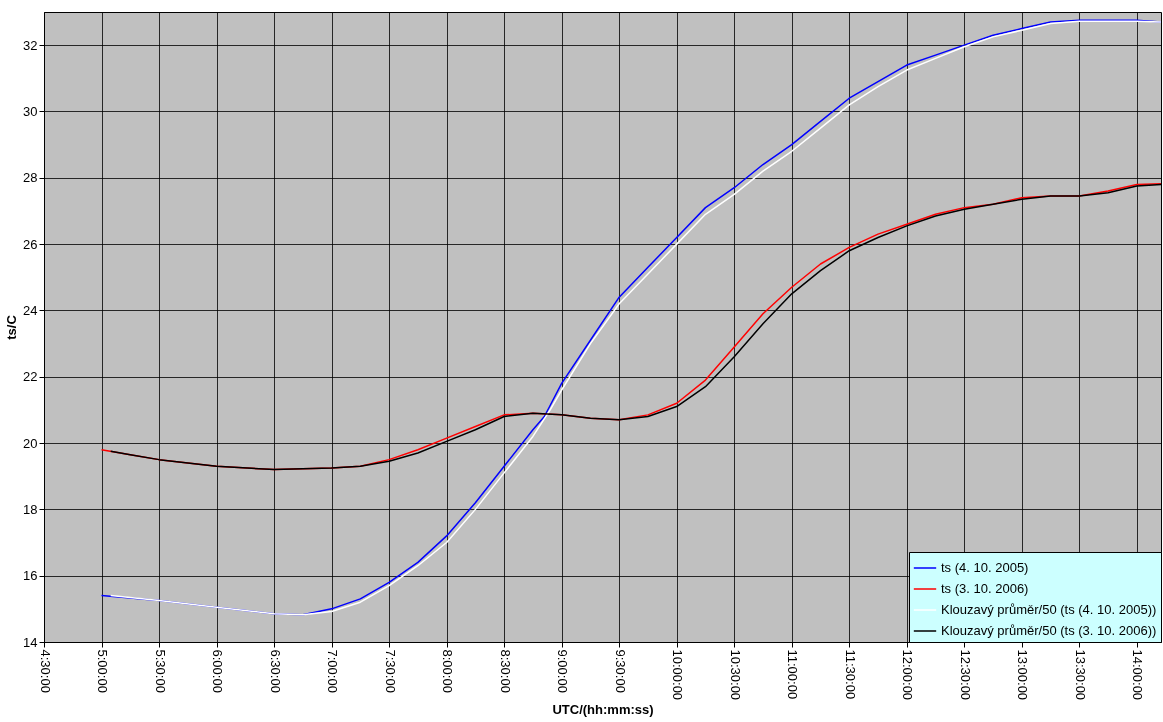 Image resolution: width=1163 pixels, height=722 pixels. Describe the element at coordinates (563, 671) in the screenshot. I see `x-tick-label: 9:00:00` at that location.